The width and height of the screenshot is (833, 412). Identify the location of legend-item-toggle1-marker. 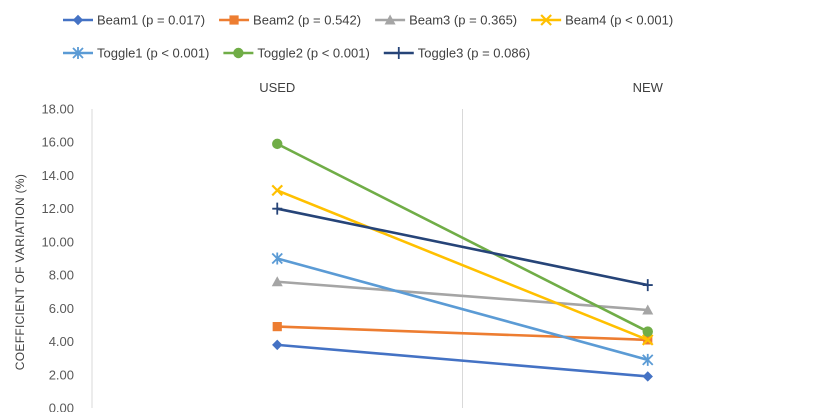
(78, 53).